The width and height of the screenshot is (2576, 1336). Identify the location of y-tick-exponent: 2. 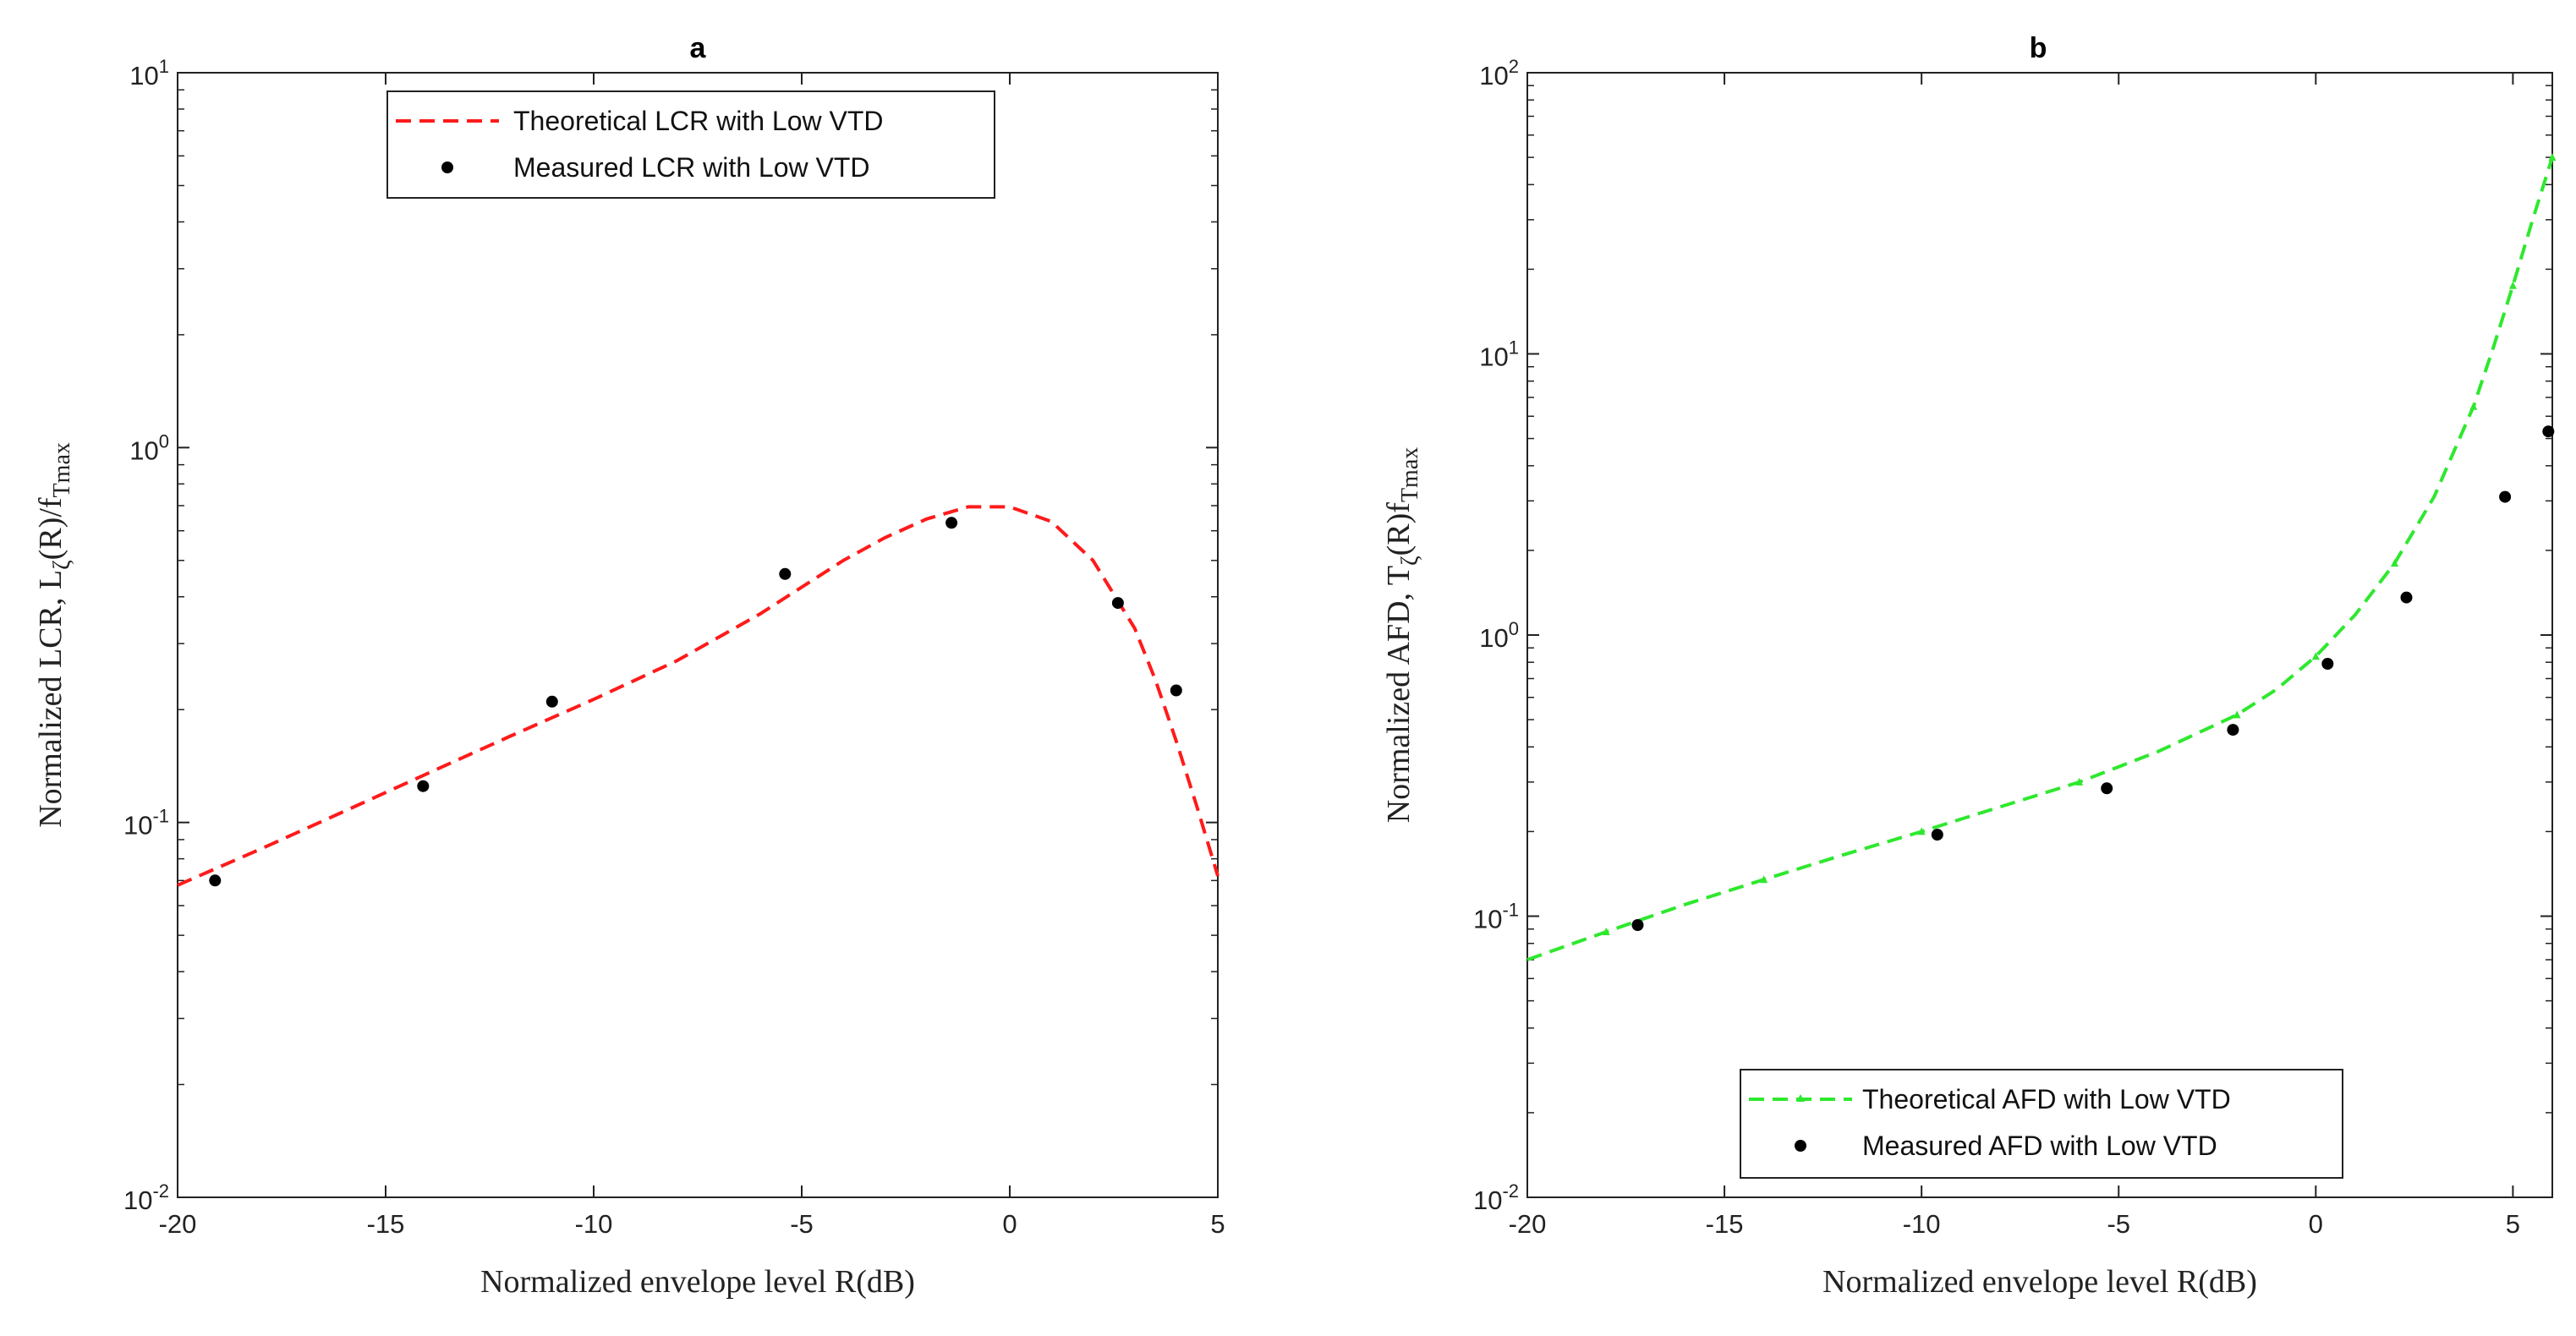
(1514, 66).